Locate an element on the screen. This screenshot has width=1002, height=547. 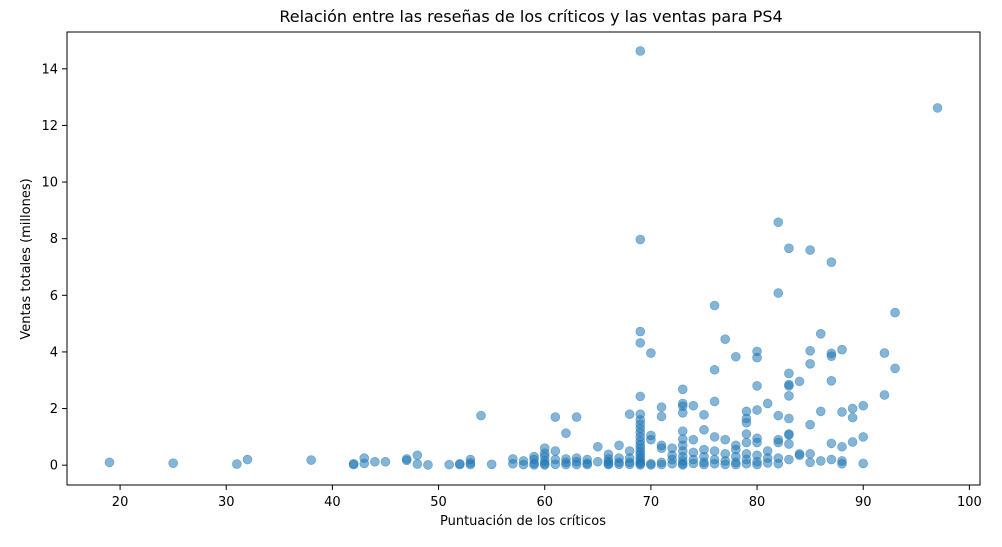
y-axis-label: Ventas totales (millones) is located at coordinates (26, 258).